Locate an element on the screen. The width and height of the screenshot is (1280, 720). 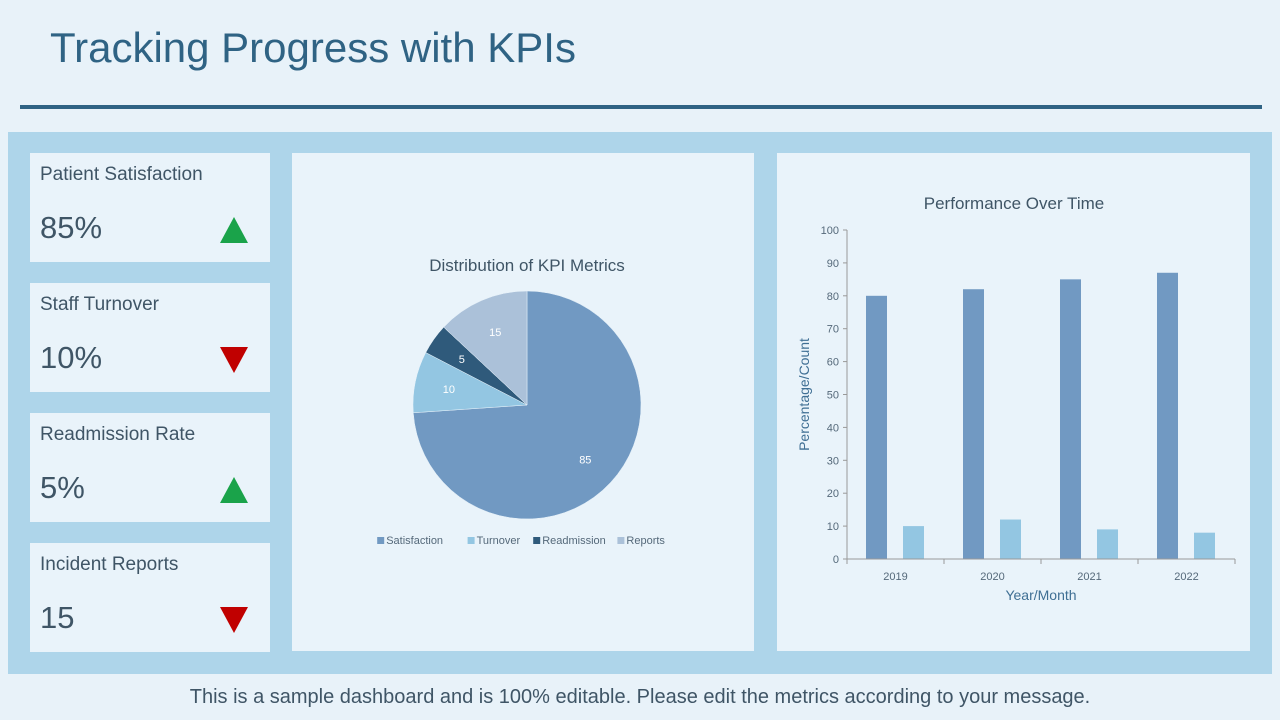
pie-chart-title: Distribution of KPI Metrics is located at coordinates (527, 265).